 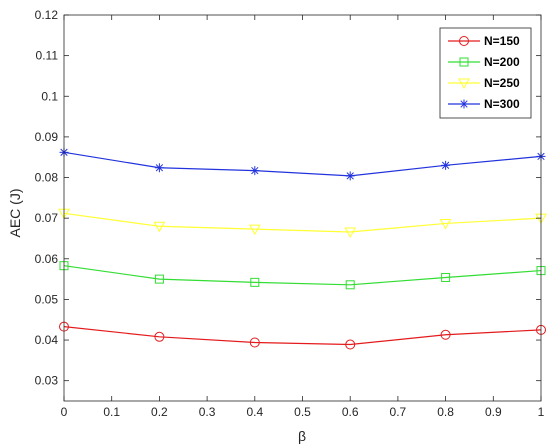 I want to click on x-tick-label-7: 0.7, so click(x=398, y=412).